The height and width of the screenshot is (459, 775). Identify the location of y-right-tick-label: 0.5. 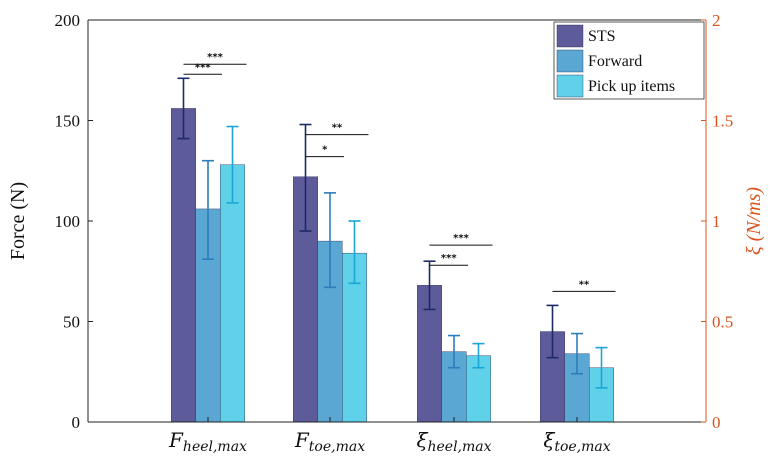
(722, 322).